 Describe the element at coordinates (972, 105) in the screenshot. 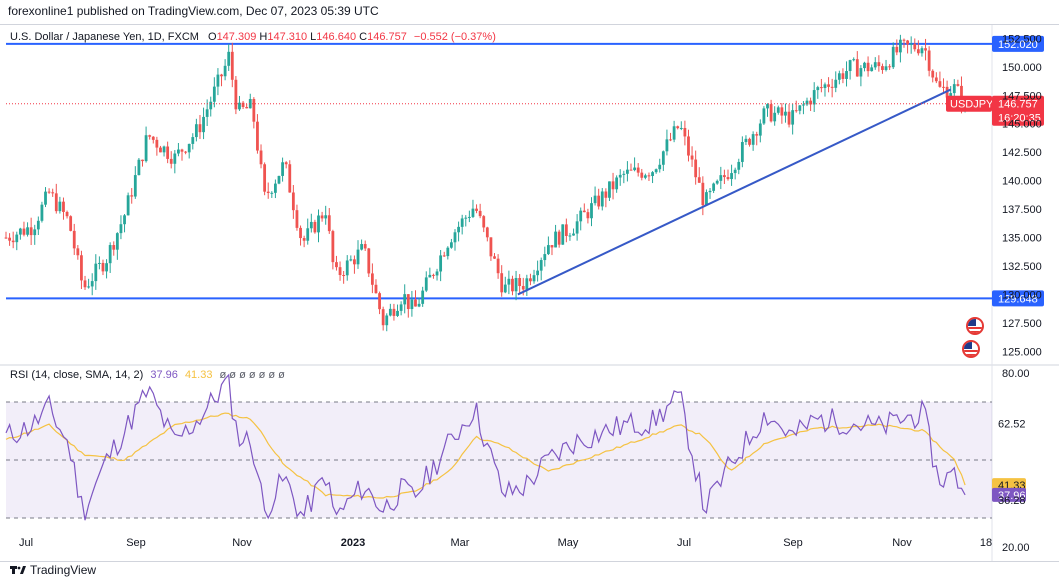

I see `symbol-tag-label: USDJPY` at that location.